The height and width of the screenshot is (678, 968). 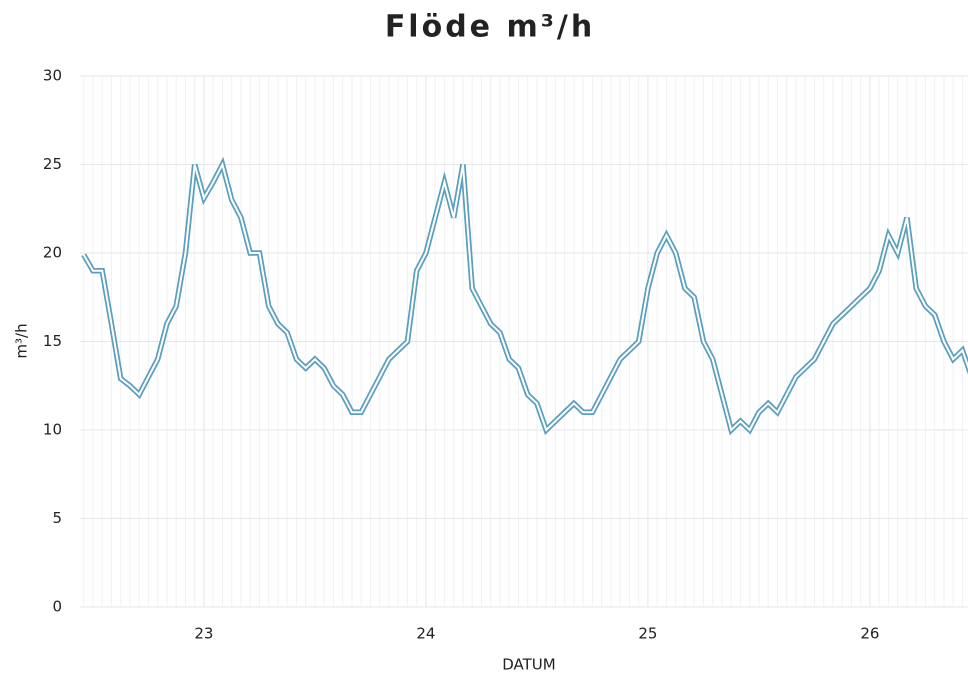 What do you see at coordinates (869, 634) in the screenshot?
I see `x-tick-label: 26` at bounding box center [869, 634].